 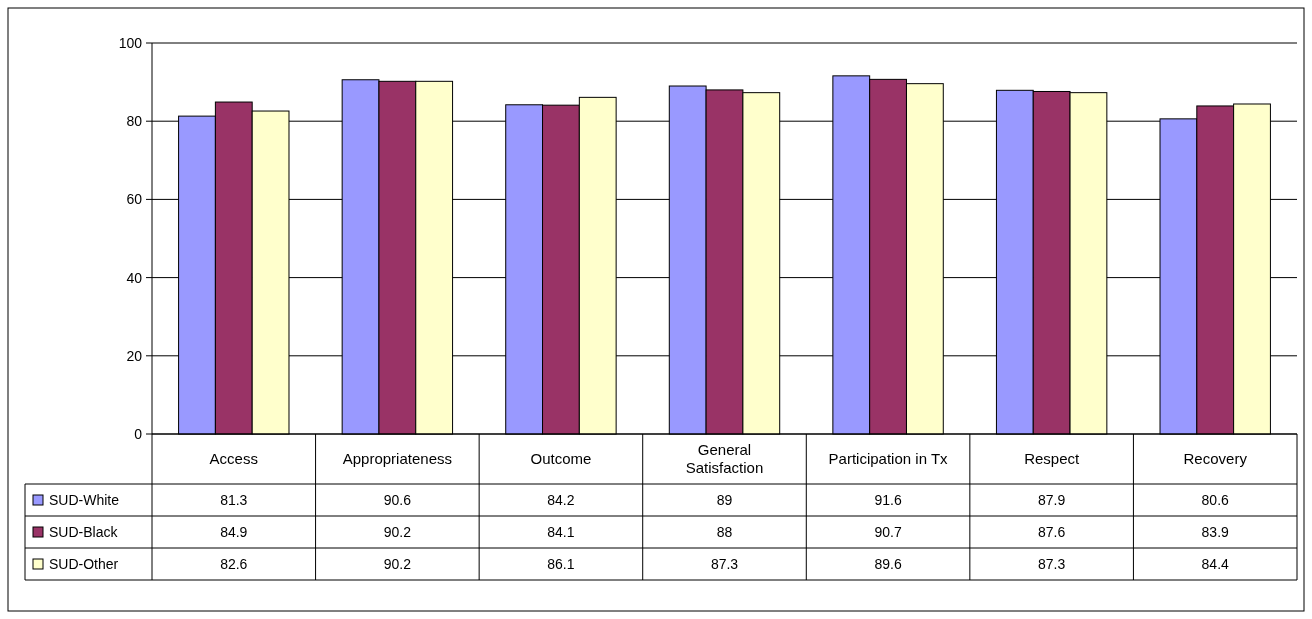 I want to click on data-label: 87.9, so click(x=1052, y=499).